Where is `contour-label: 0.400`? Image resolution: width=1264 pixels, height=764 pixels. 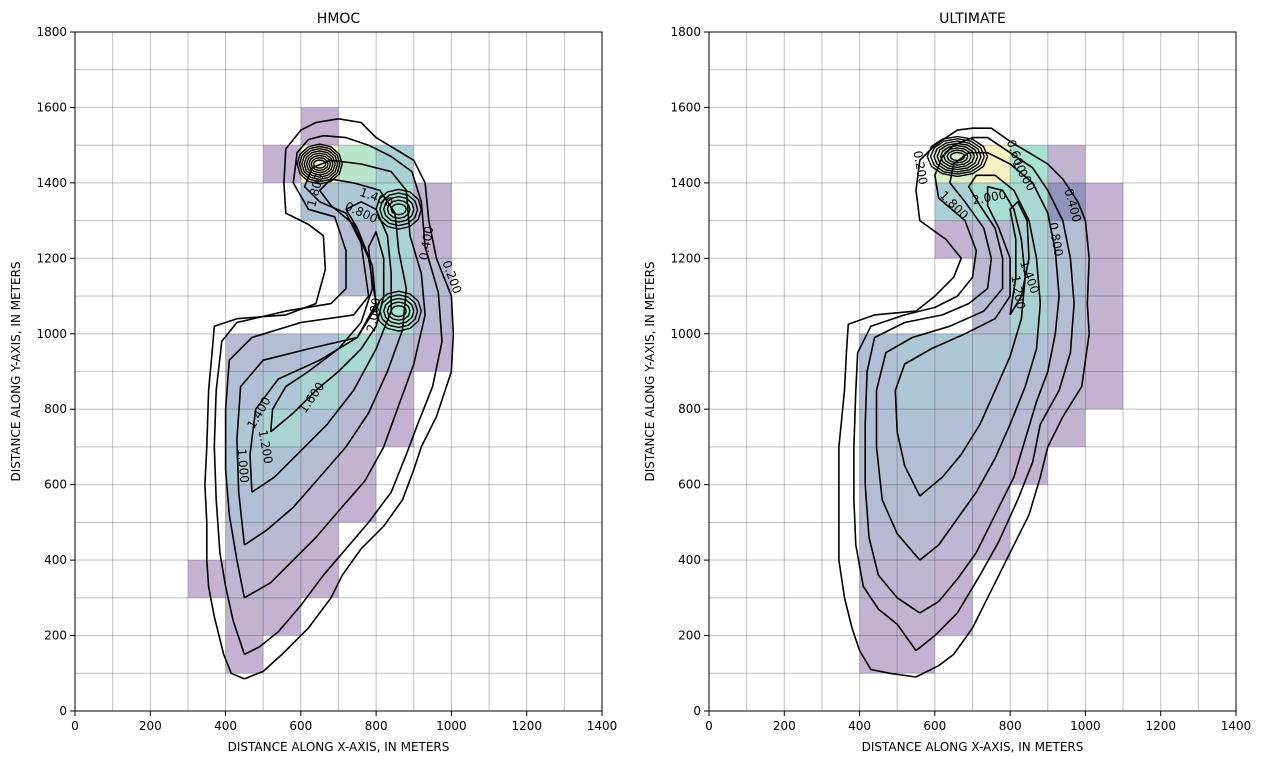 contour-label: 0.400 is located at coordinates (427, 243).